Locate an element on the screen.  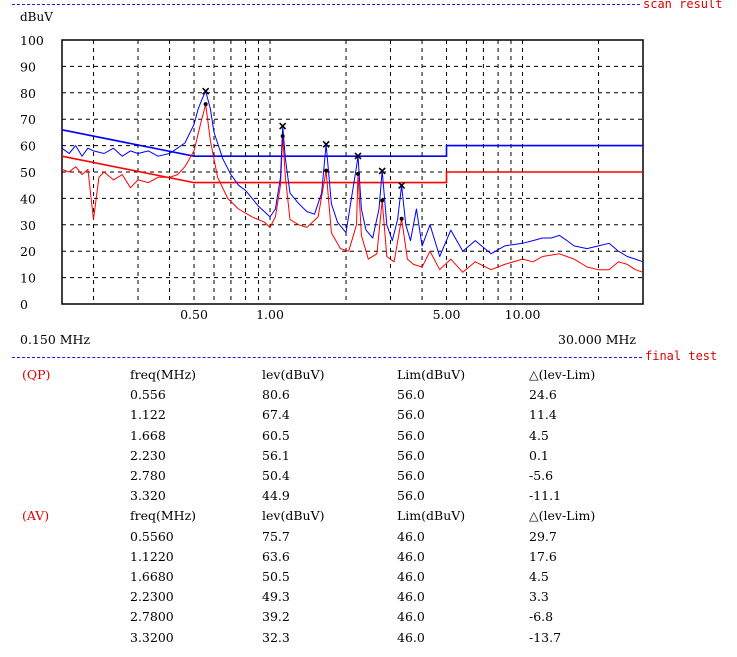
table-cell: 0.556 is located at coordinates (148, 395).